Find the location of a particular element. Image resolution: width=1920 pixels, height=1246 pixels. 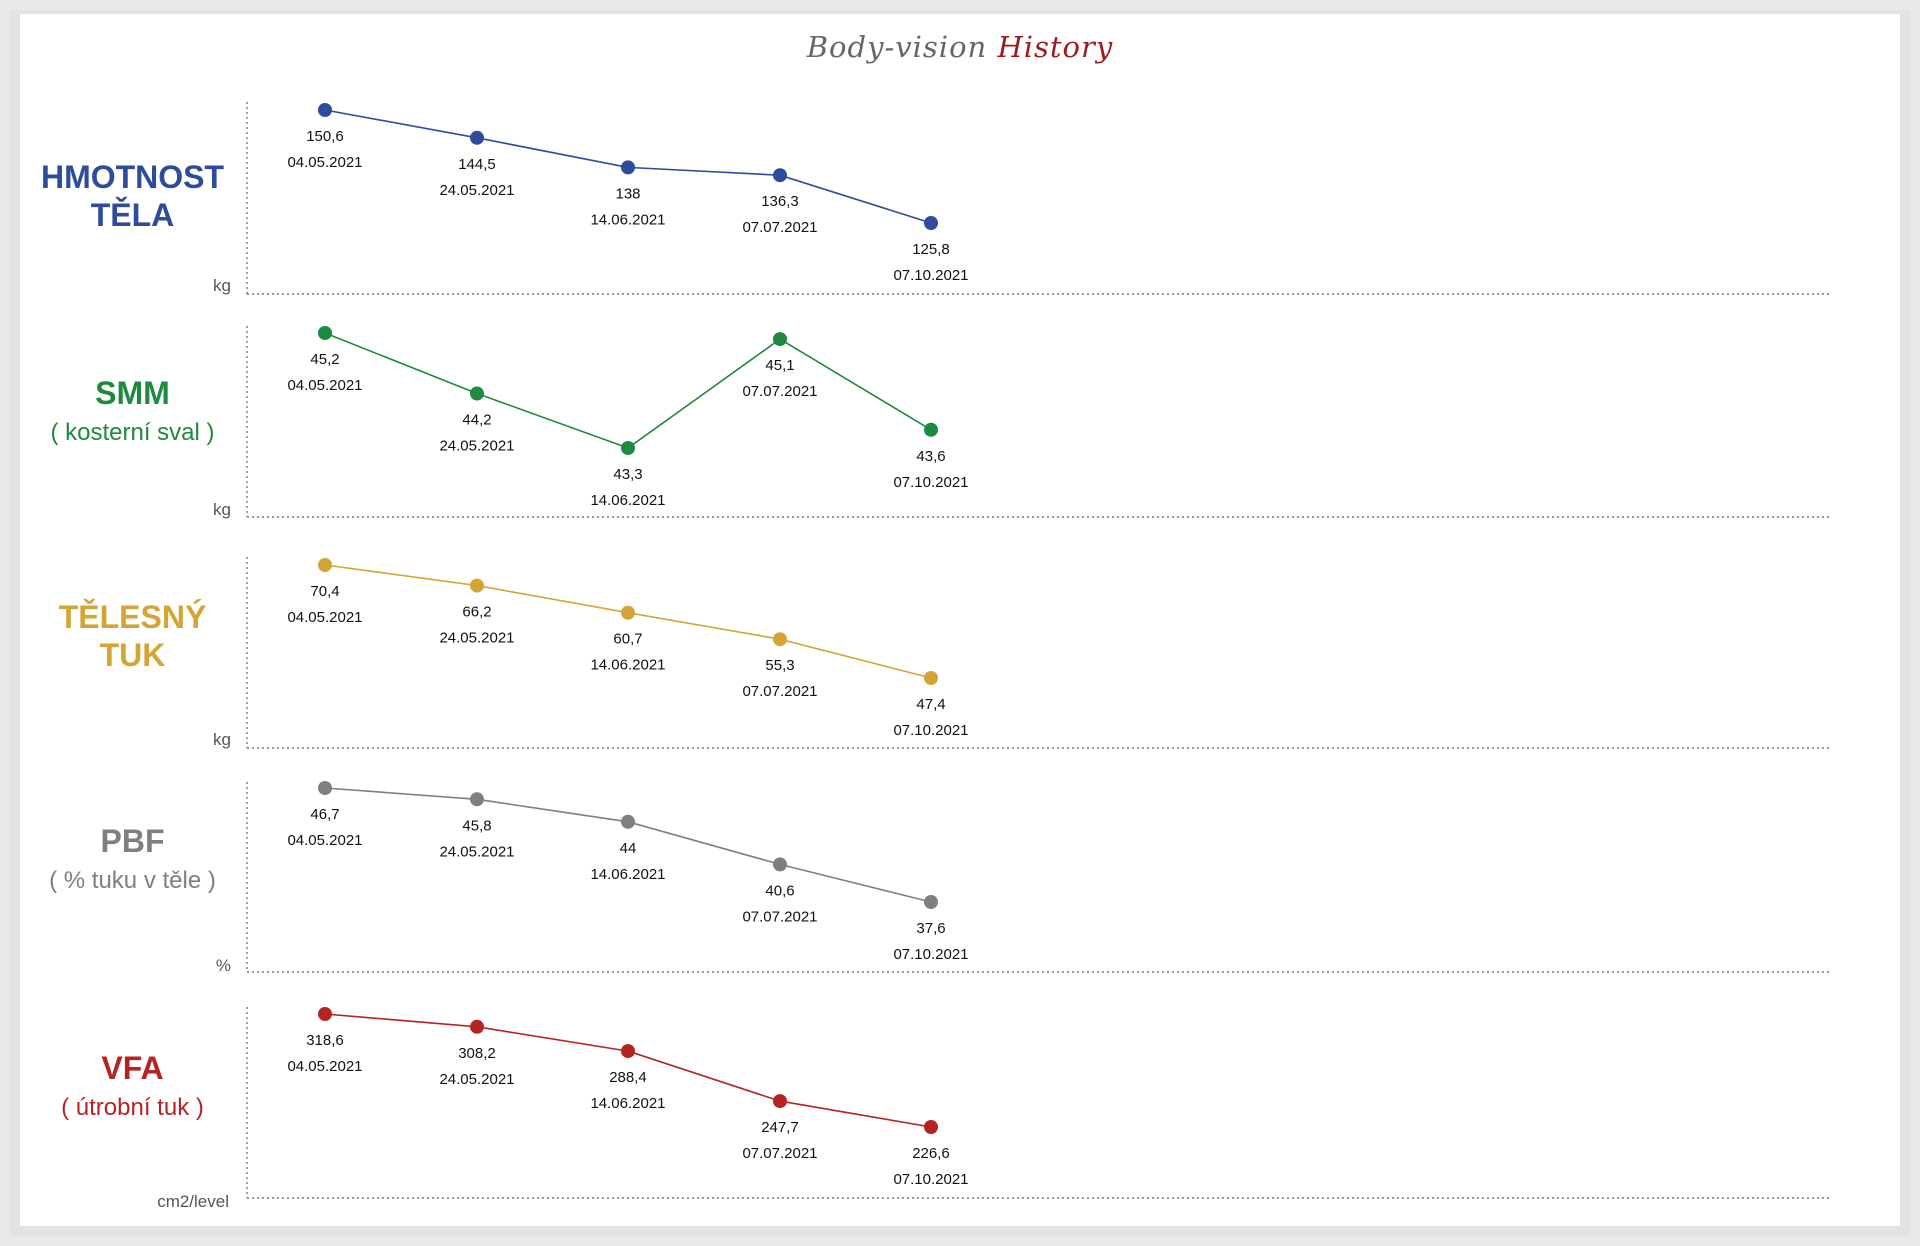

panel-name: TĚLESNÝ TUK is located at coordinates (132, 636).